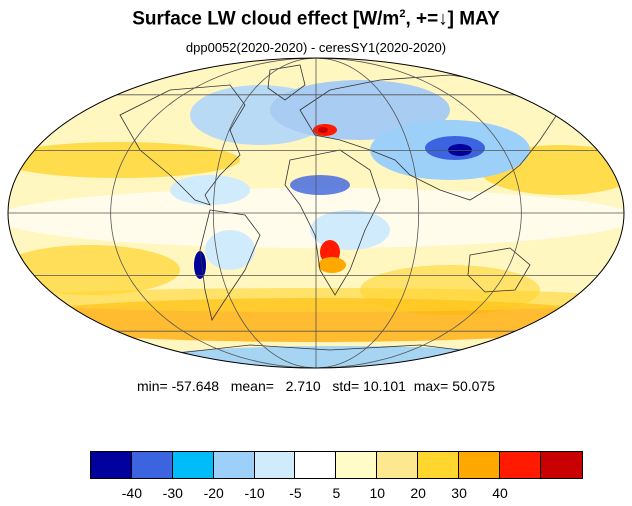 The height and width of the screenshot is (506, 632). What do you see at coordinates (336, 493) in the screenshot?
I see `colorbar-tick-label: 5` at bounding box center [336, 493].